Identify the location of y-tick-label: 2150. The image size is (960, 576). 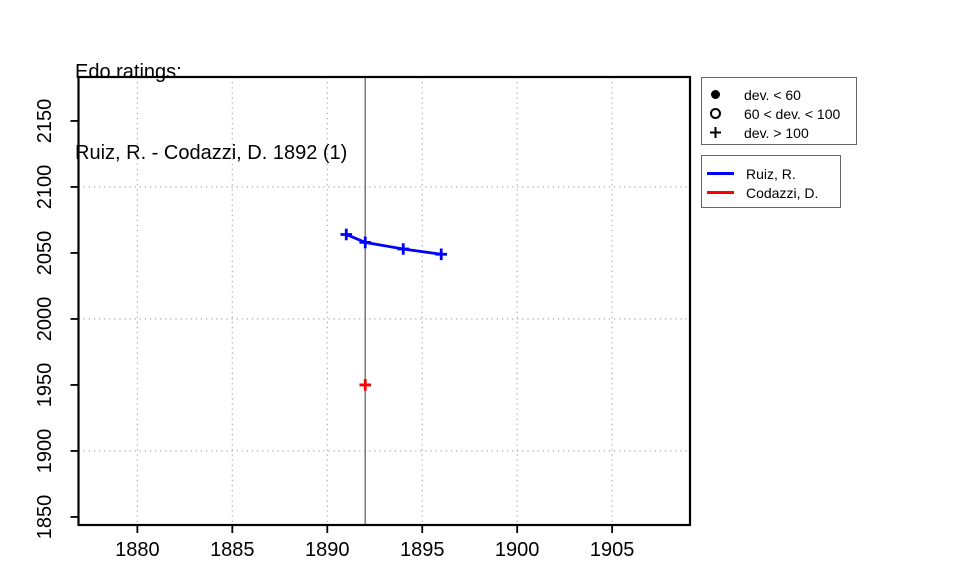
(45, 121).